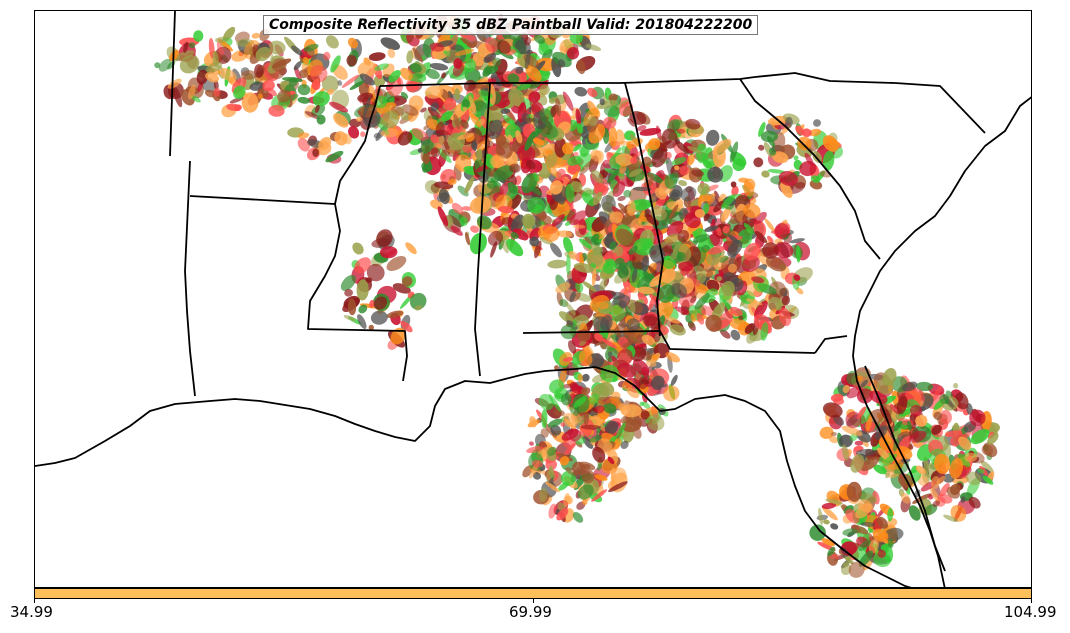  Describe the element at coordinates (172, 84) in the screenshot. I see `arkansas-north-border` at that location.